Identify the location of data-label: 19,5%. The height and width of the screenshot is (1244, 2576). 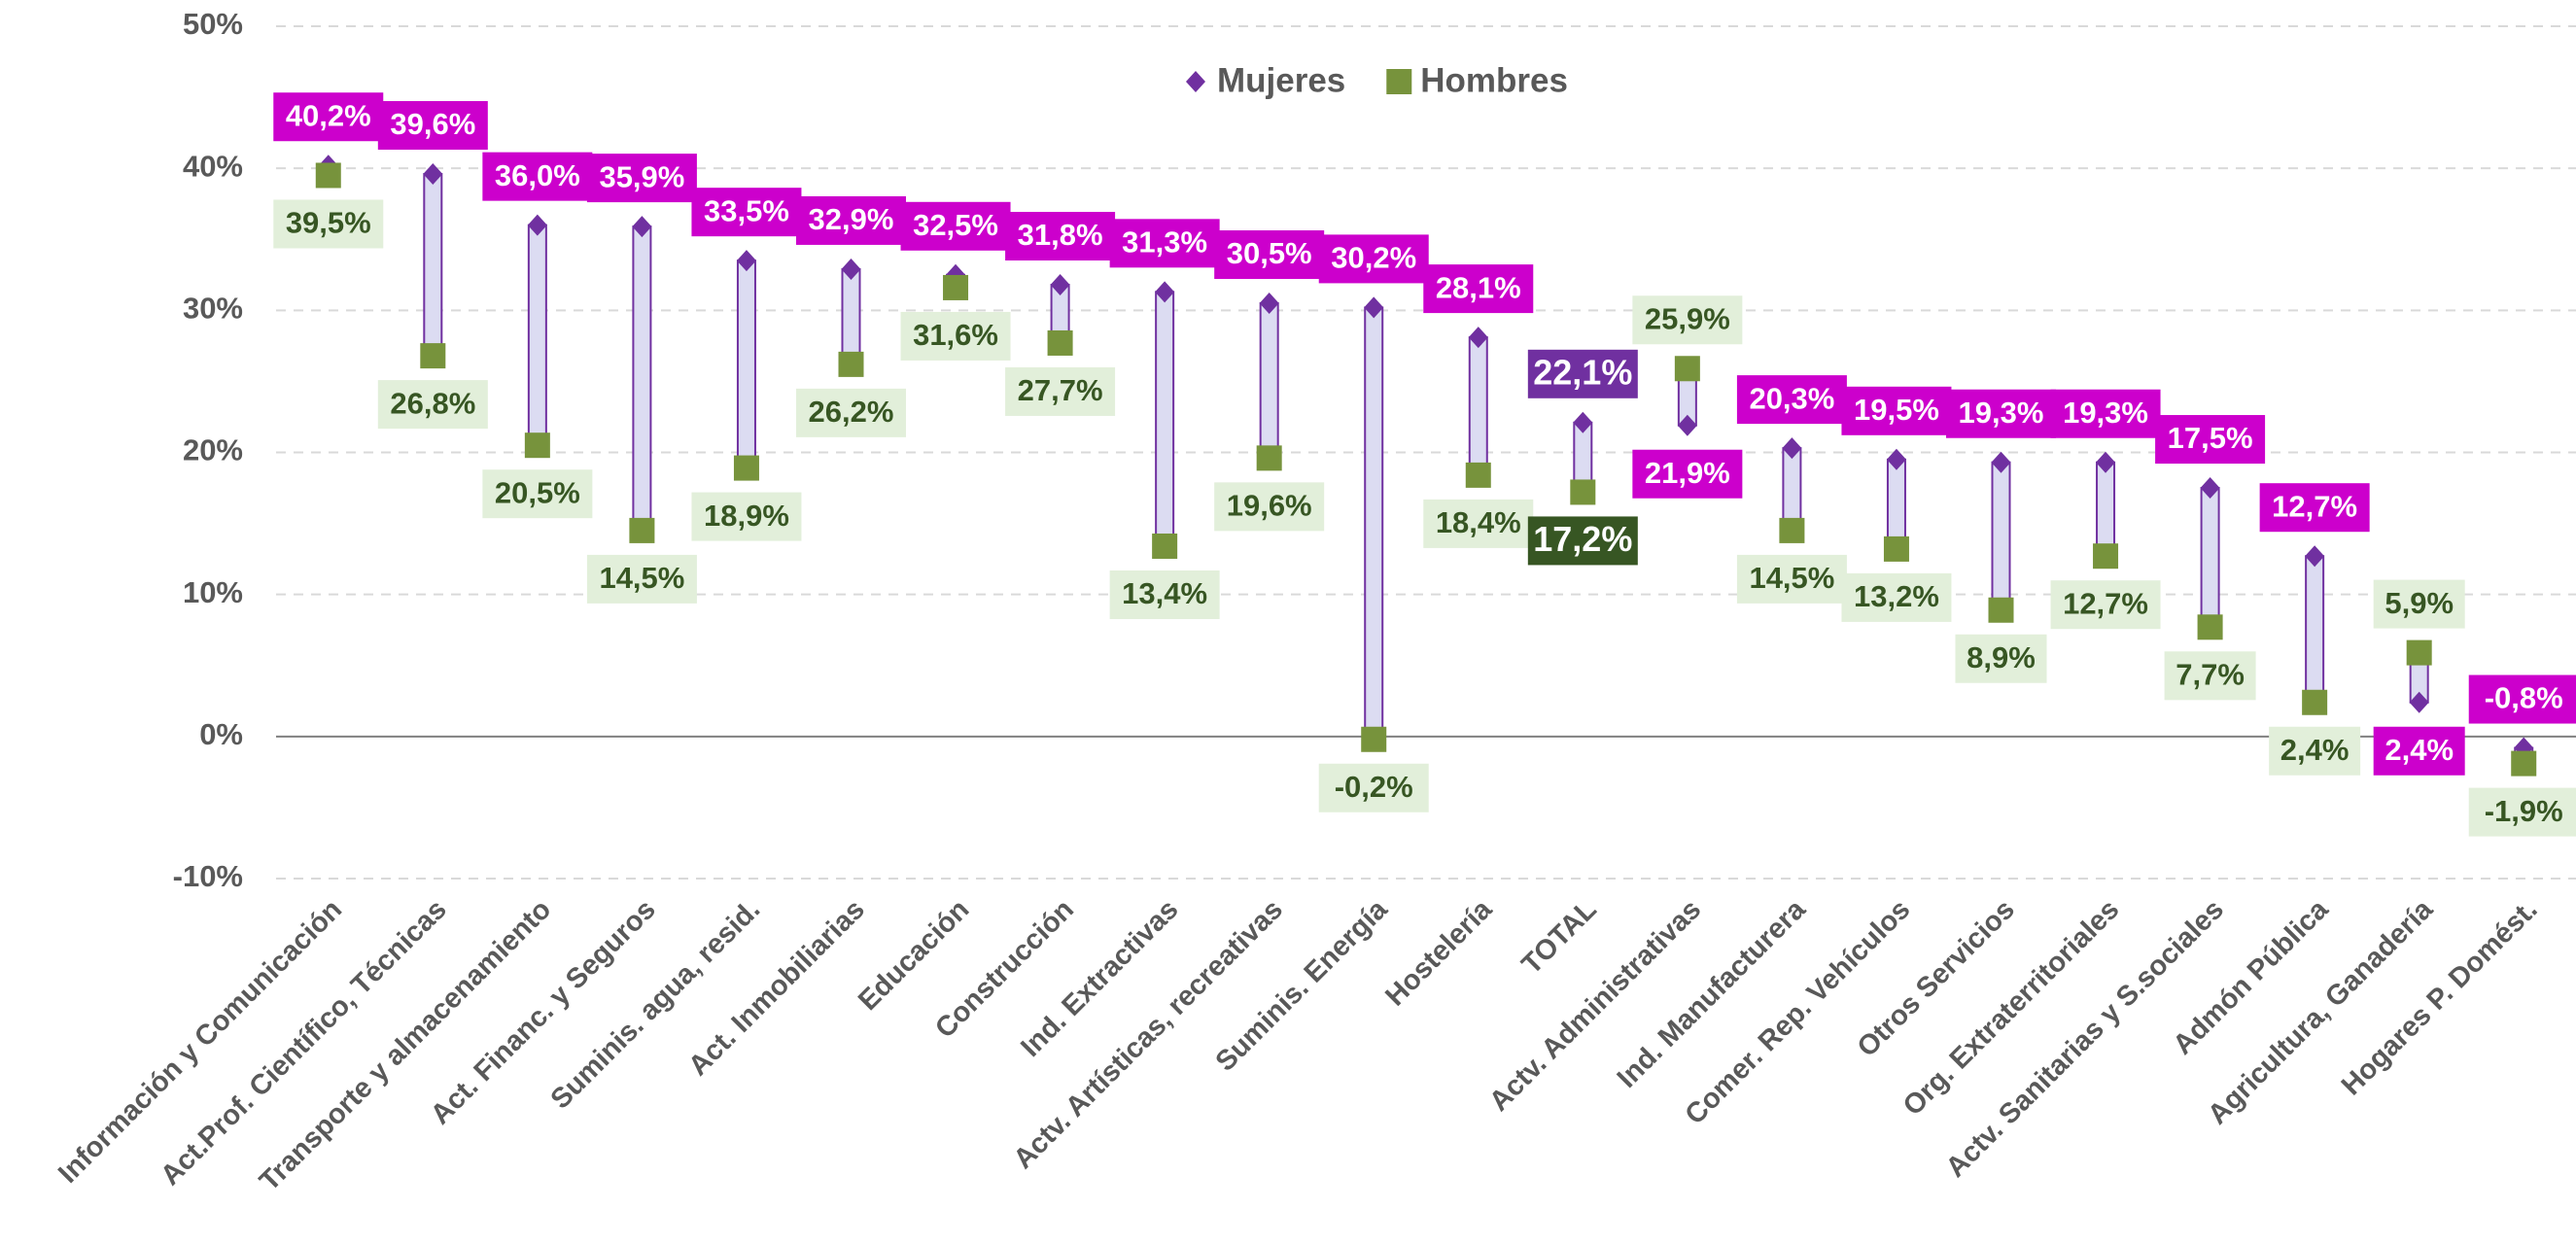
(1897, 410).